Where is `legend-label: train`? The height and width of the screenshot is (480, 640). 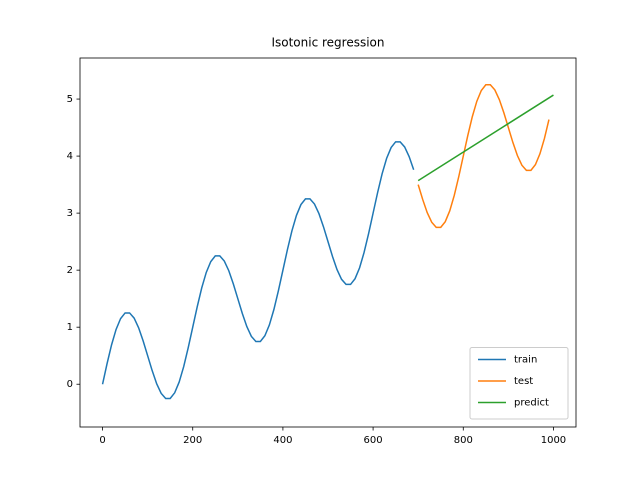
legend-label: train is located at coordinates (525, 360).